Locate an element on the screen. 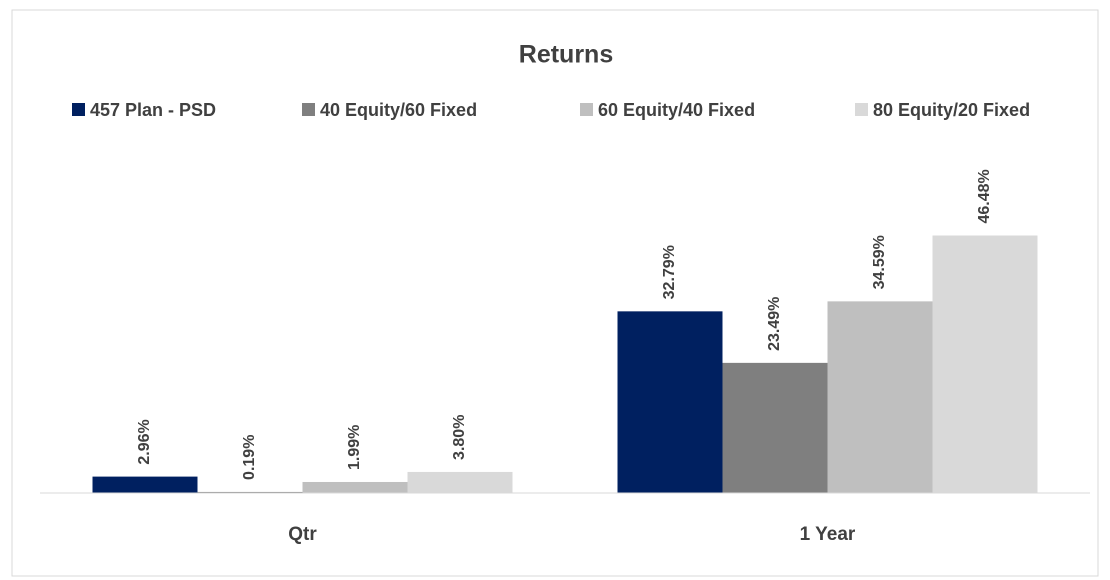 This screenshot has height=580, width=1110. data-label: 34.59% is located at coordinates (879, 262).